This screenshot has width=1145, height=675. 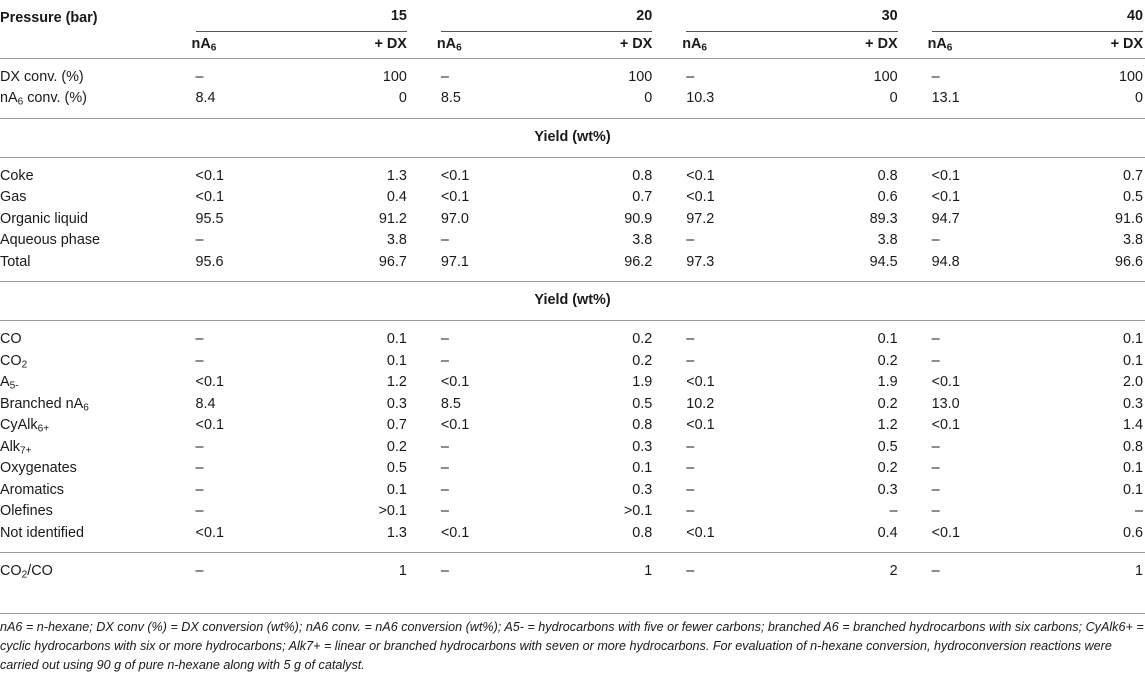 What do you see at coordinates (16, 447) in the screenshot?
I see `row-label: Alk7+` at bounding box center [16, 447].